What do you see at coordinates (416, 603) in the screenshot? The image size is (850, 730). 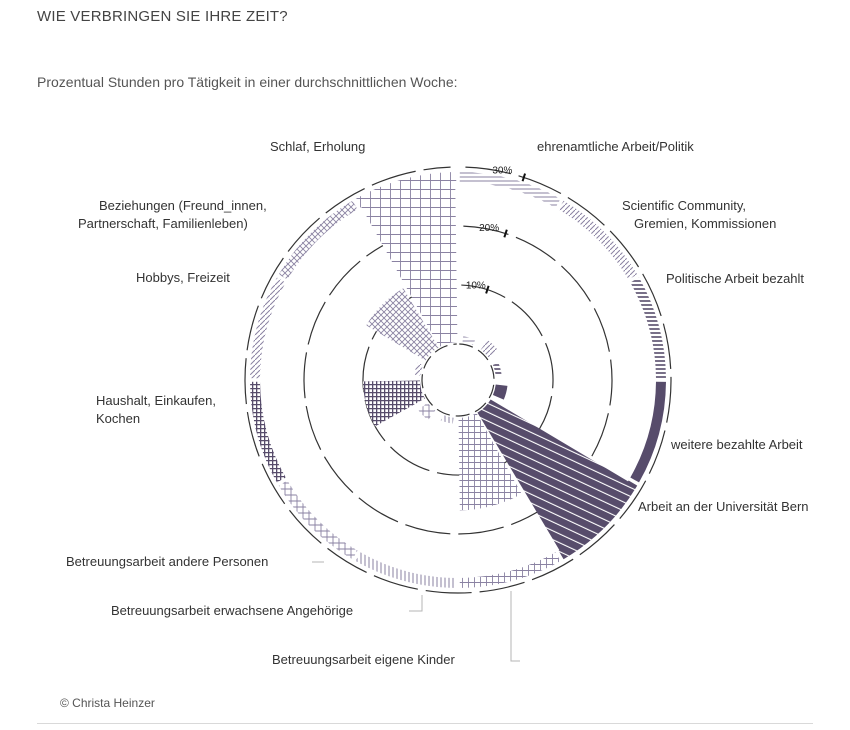 I see `leader-erwachsene` at bounding box center [416, 603].